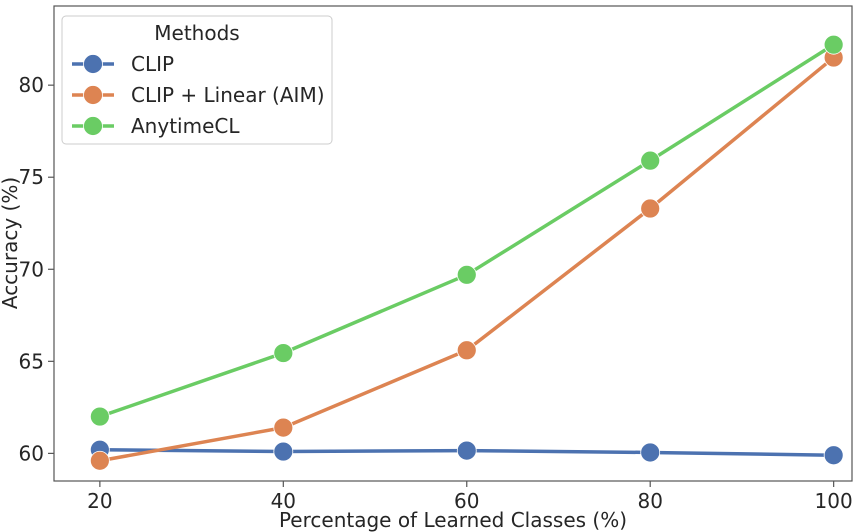  I want to click on legend-box, so click(197, 80).